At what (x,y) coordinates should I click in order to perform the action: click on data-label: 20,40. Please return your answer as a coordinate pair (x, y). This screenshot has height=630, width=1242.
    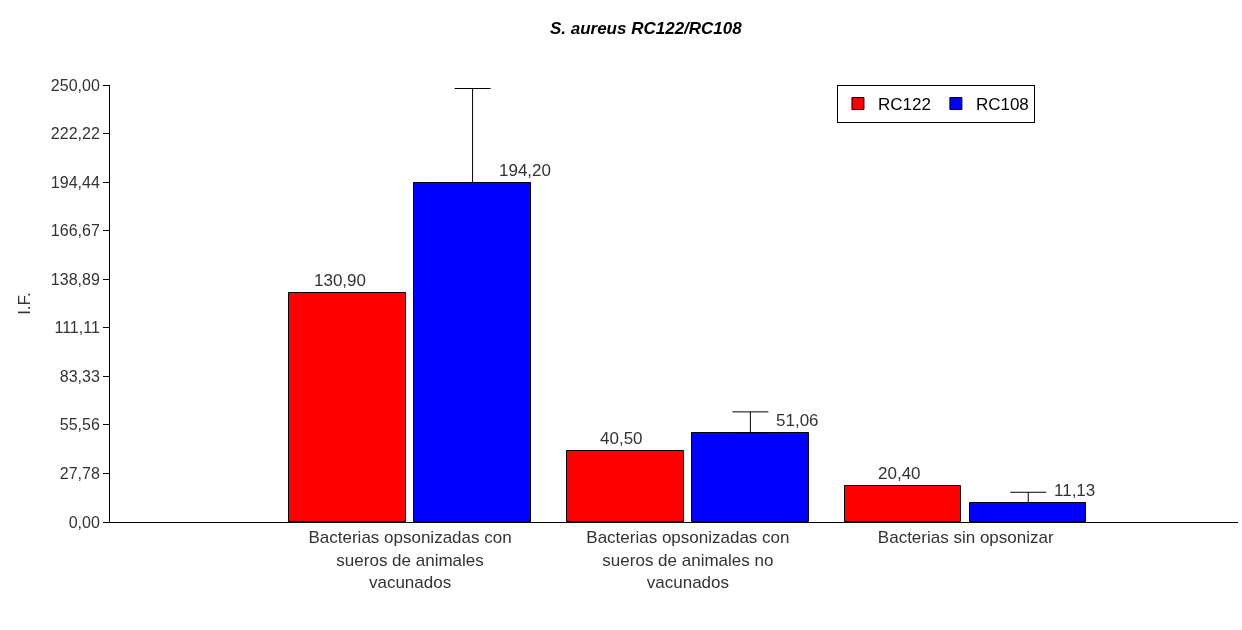
    Looking at the image, I should click on (899, 473).